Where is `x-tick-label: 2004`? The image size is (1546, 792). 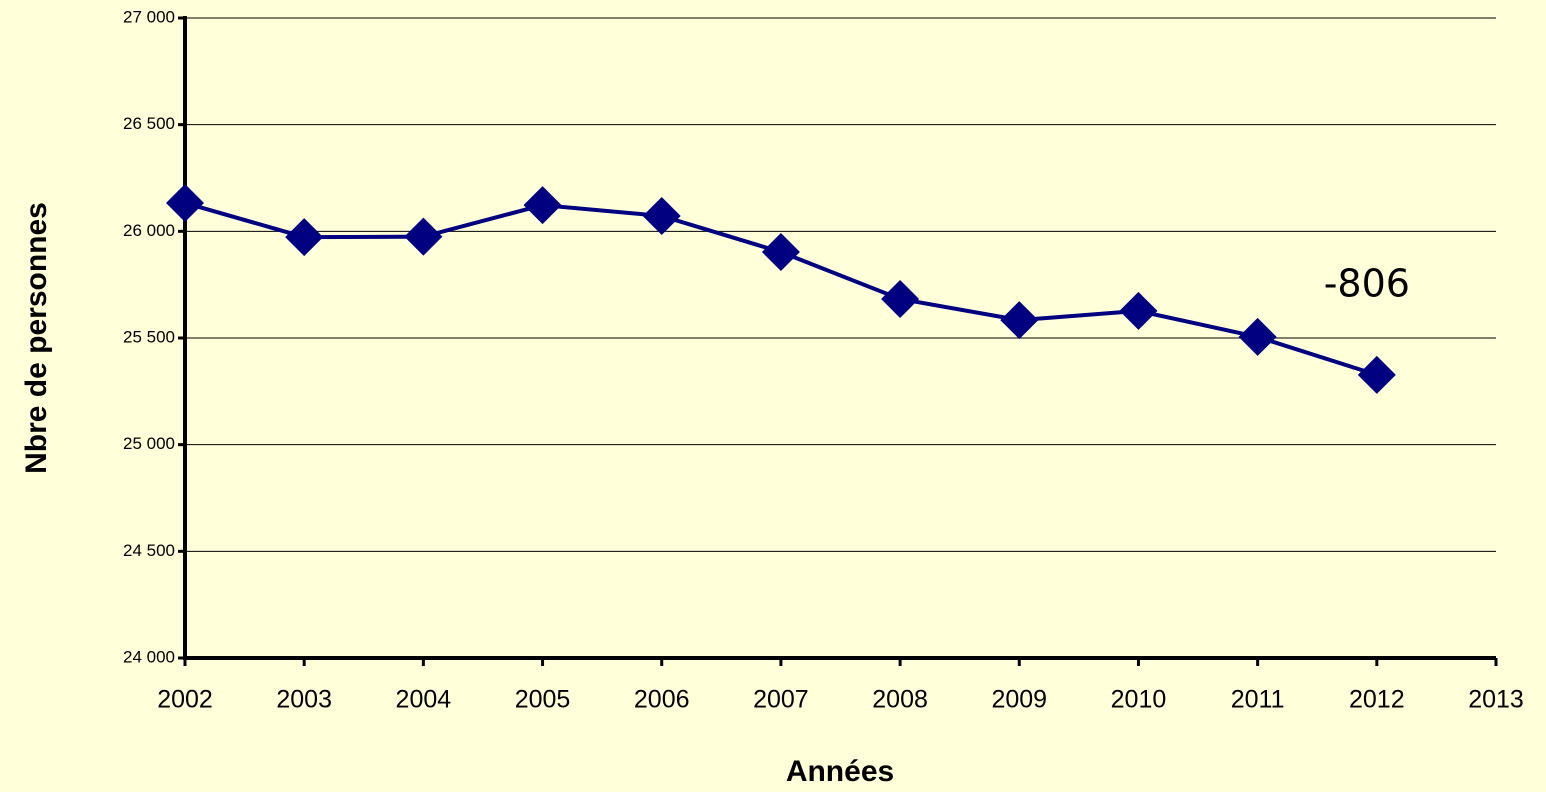
x-tick-label: 2004 is located at coordinates (424, 700).